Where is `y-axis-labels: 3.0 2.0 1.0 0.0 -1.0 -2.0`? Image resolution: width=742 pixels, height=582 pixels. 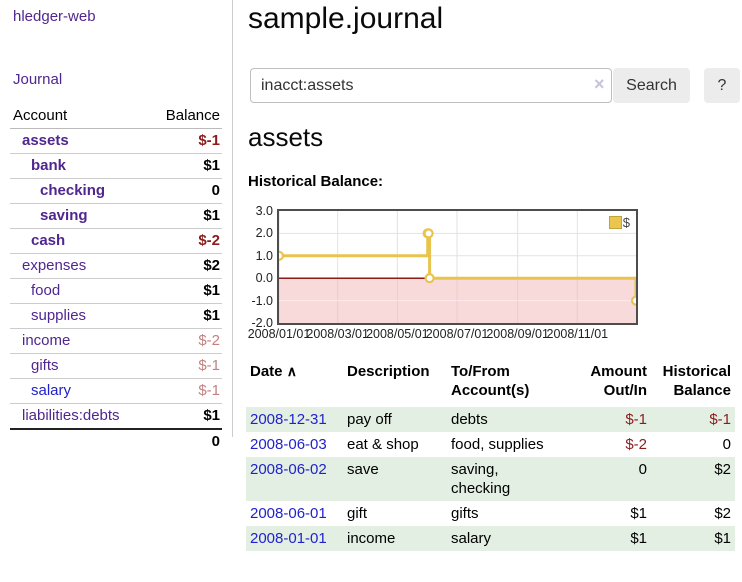 y-axis-labels: 3.0 2.0 1.0 0.0 -1.0 -2.0 is located at coordinates (259, 269).